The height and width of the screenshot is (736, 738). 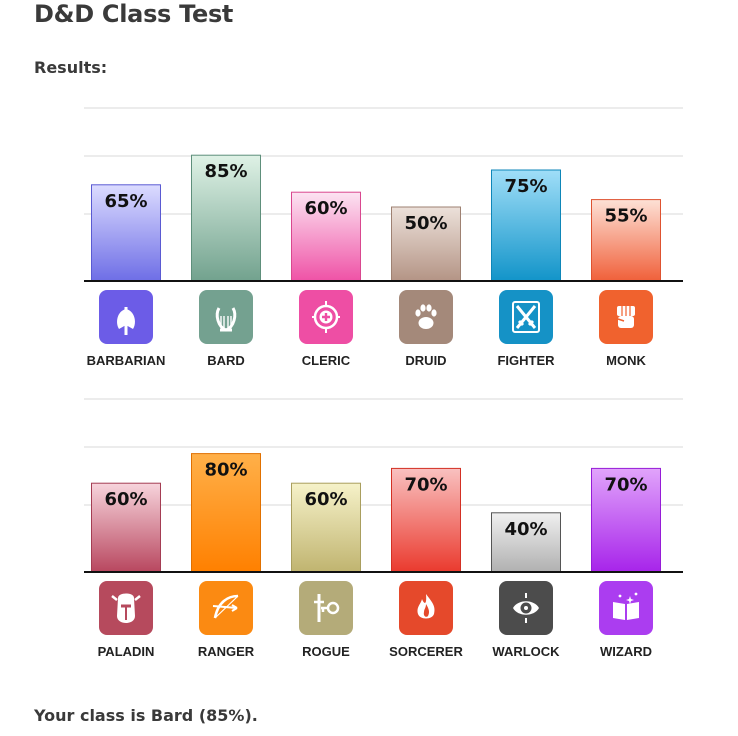 What do you see at coordinates (425, 484) in the screenshot?
I see `data-label-sorcerer: 70%` at bounding box center [425, 484].